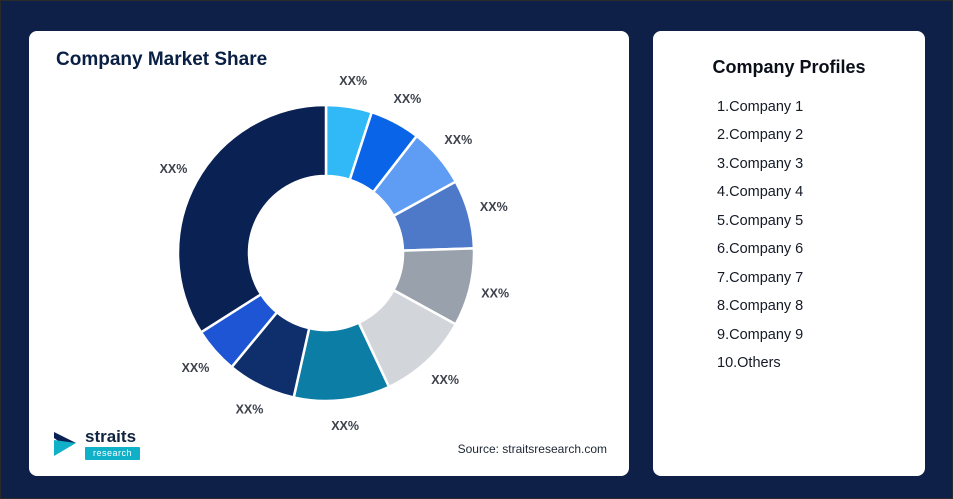 The height and width of the screenshot is (499, 953). Describe the element at coordinates (760, 135) in the screenshot. I see `profile-item: 2.Company 2` at that location.